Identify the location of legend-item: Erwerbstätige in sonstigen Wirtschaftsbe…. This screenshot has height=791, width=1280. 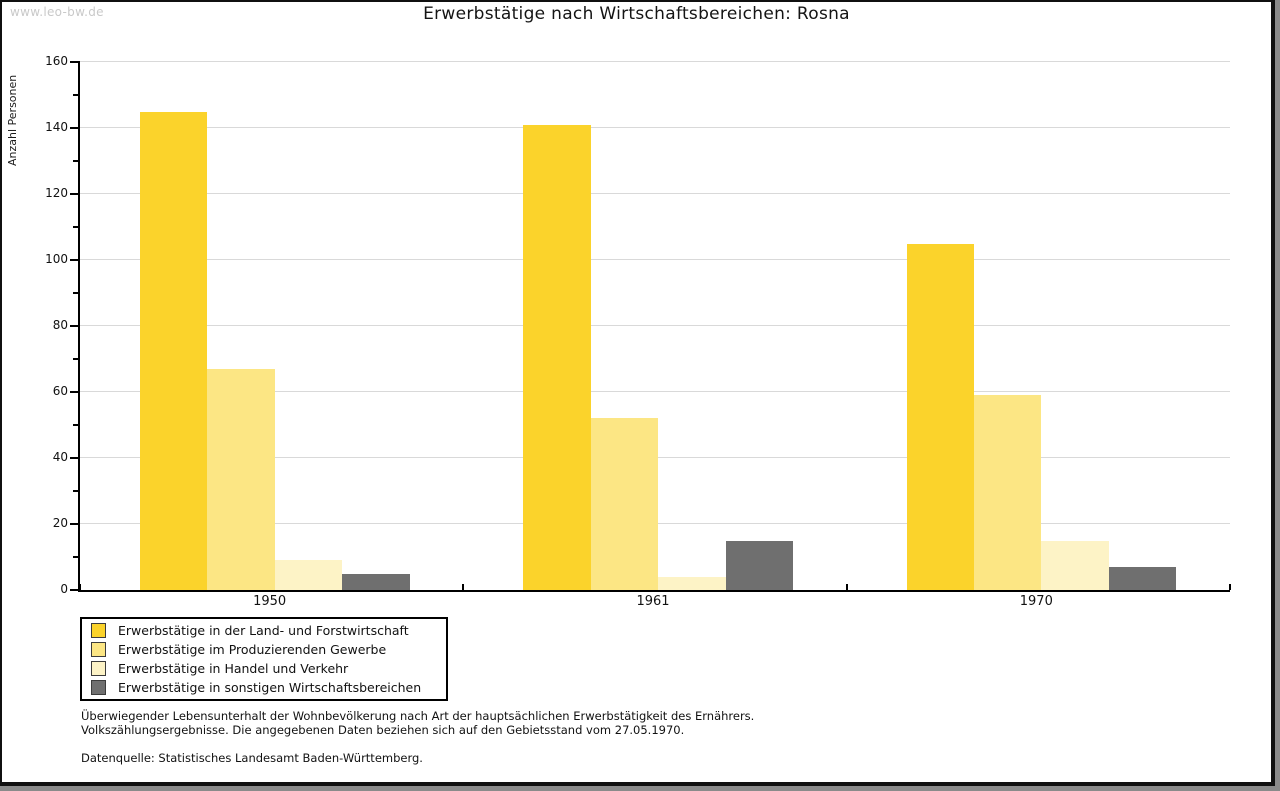
(264, 687).